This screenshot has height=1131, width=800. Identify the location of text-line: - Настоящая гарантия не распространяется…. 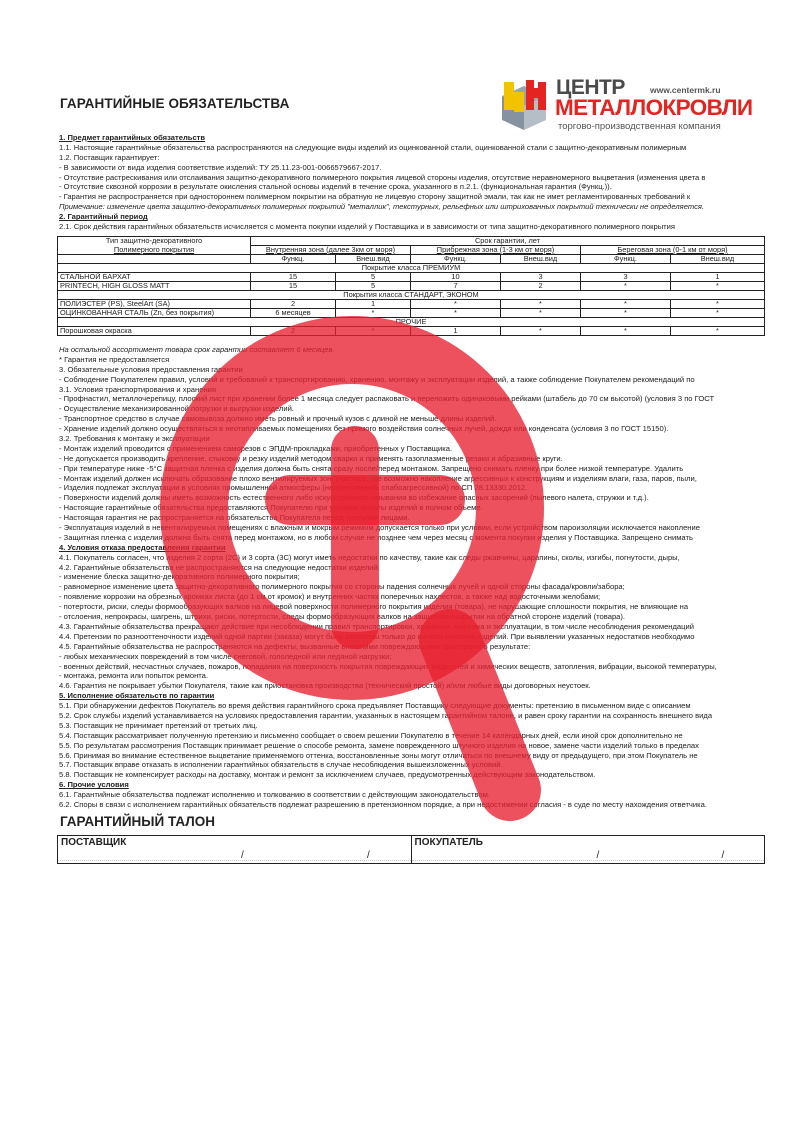
(234, 518).